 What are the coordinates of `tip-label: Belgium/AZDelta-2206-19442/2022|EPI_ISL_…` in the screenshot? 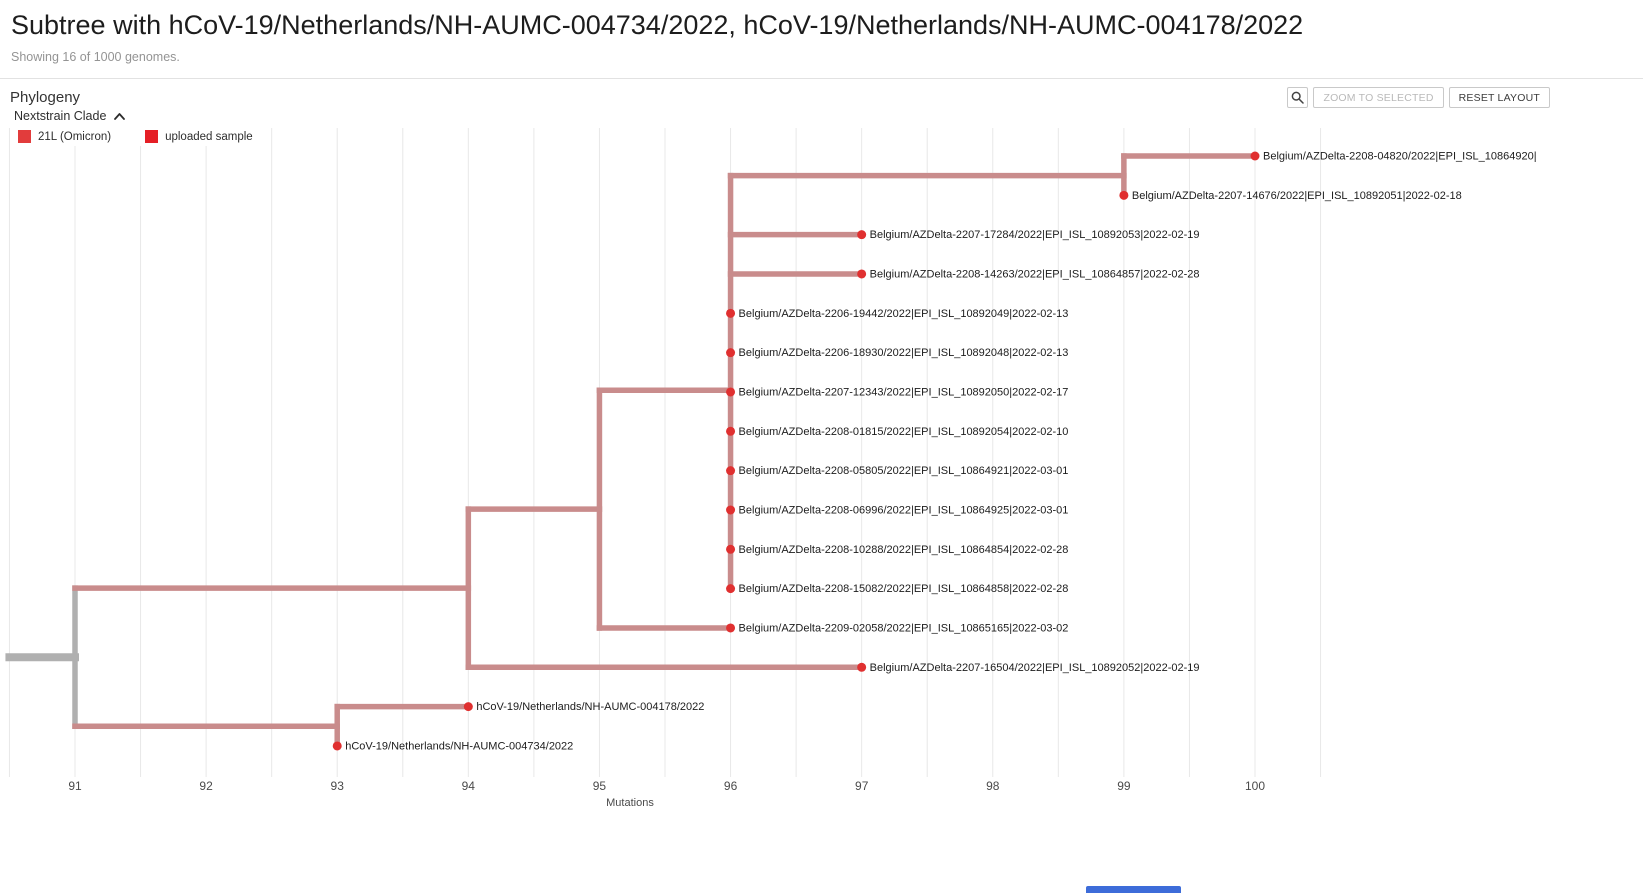 It's located at (904, 314).